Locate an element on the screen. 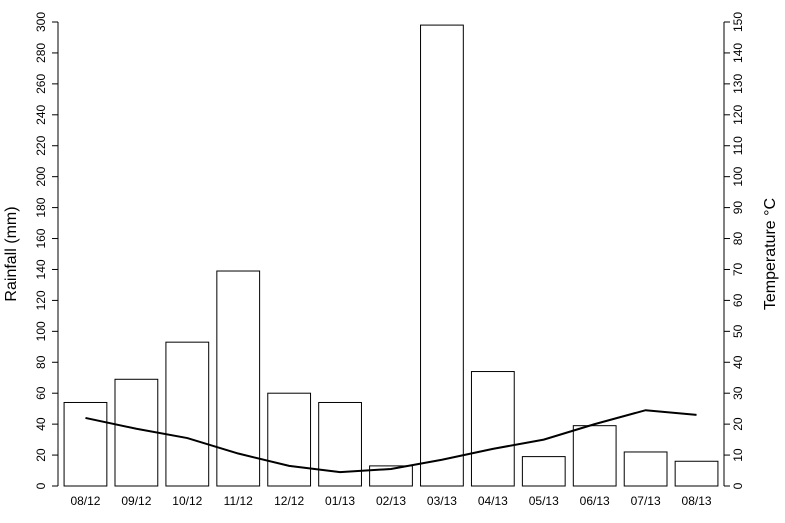 The image size is (785, 523). y-tick-label: 80 is located at coordinates (41, 362).